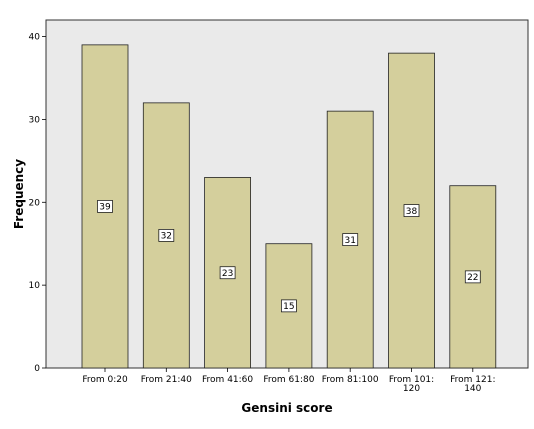  What do you see at coordinates (472, 384) in the screenshot?
I see `x-tick-label: From 121: 140` at bounding box center [472, 384].